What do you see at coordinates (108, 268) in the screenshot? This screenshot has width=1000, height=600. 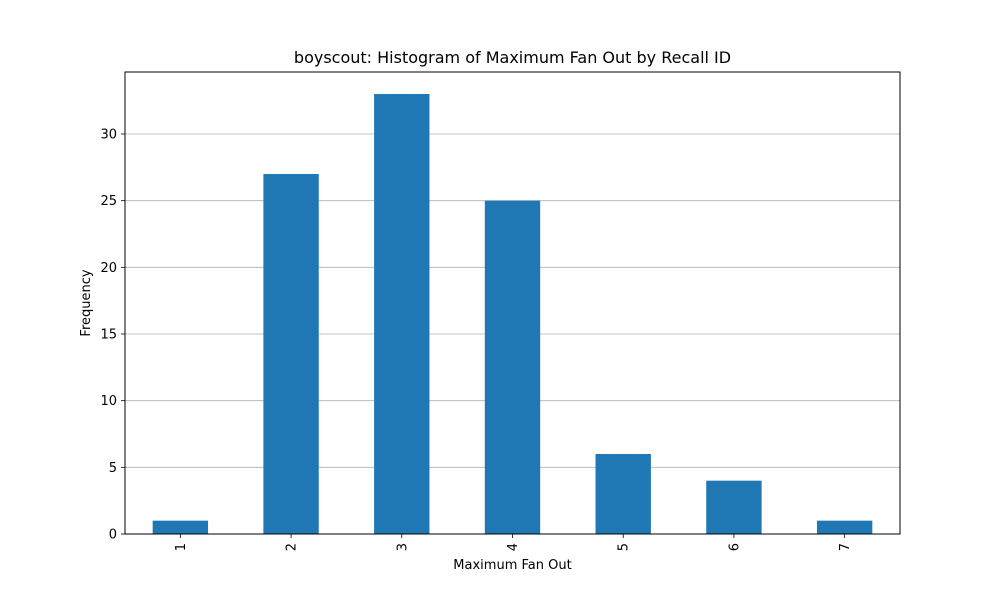 I see `y-tick-label: 20` at bounding box center [108, 268].